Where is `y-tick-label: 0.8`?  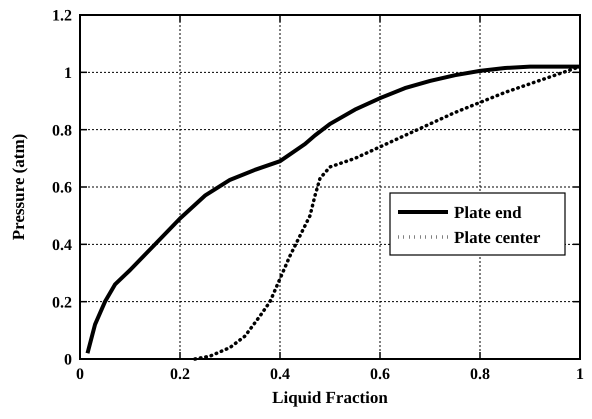 y-tick-label: 0.8 is located at coordinates (62, 131).